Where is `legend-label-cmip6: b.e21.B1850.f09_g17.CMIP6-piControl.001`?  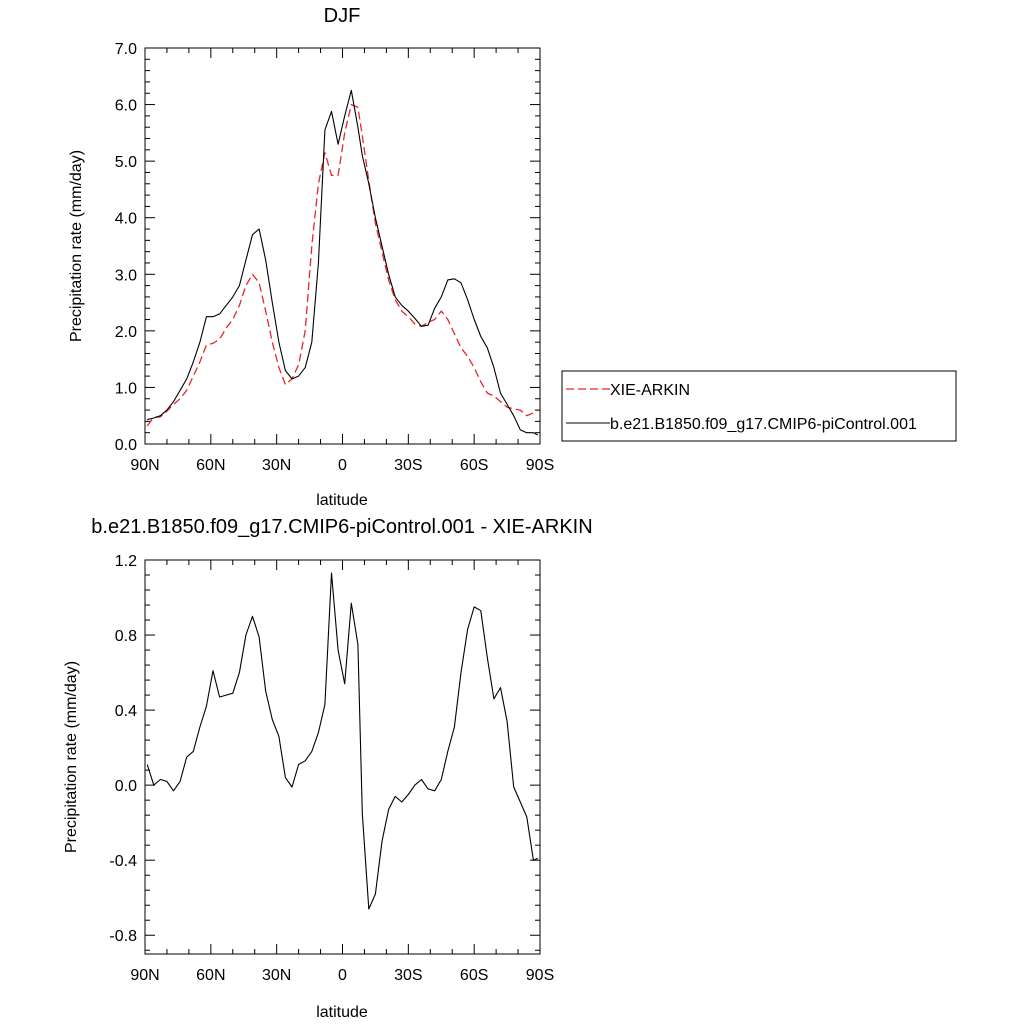
legend-label-cmip6: b.e21.B1850.f09_g17.CMIP6-piControl.001 is located at coordinates (763, 424).